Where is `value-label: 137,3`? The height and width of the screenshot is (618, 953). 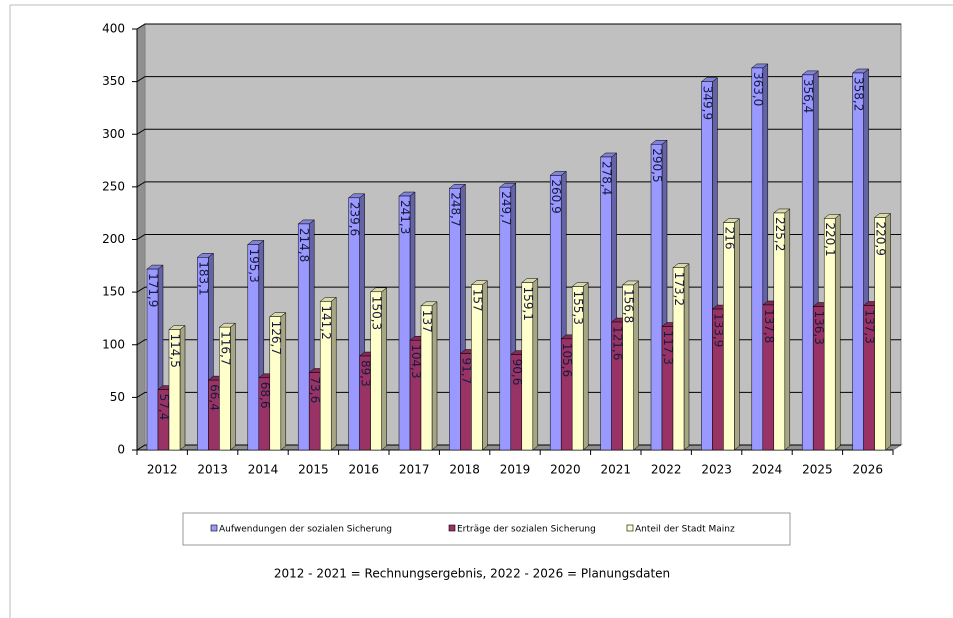
value-label: 137,3 is located at coordinates (870, 326).